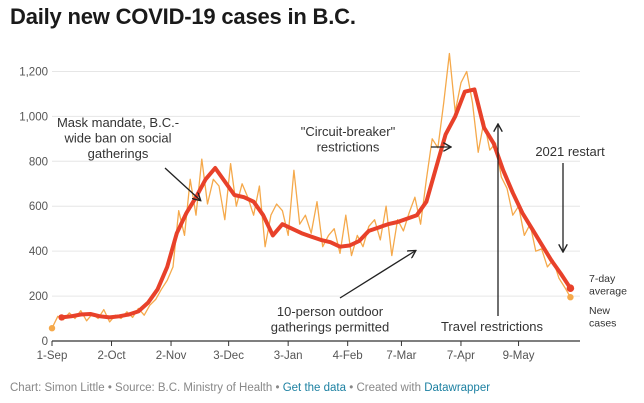 Image resolution: width=644 pixels, height=403 pixels. Describe the element at coordinates (389, 388) in the screenshot. I see `footer-created-with: Created with` at that location.